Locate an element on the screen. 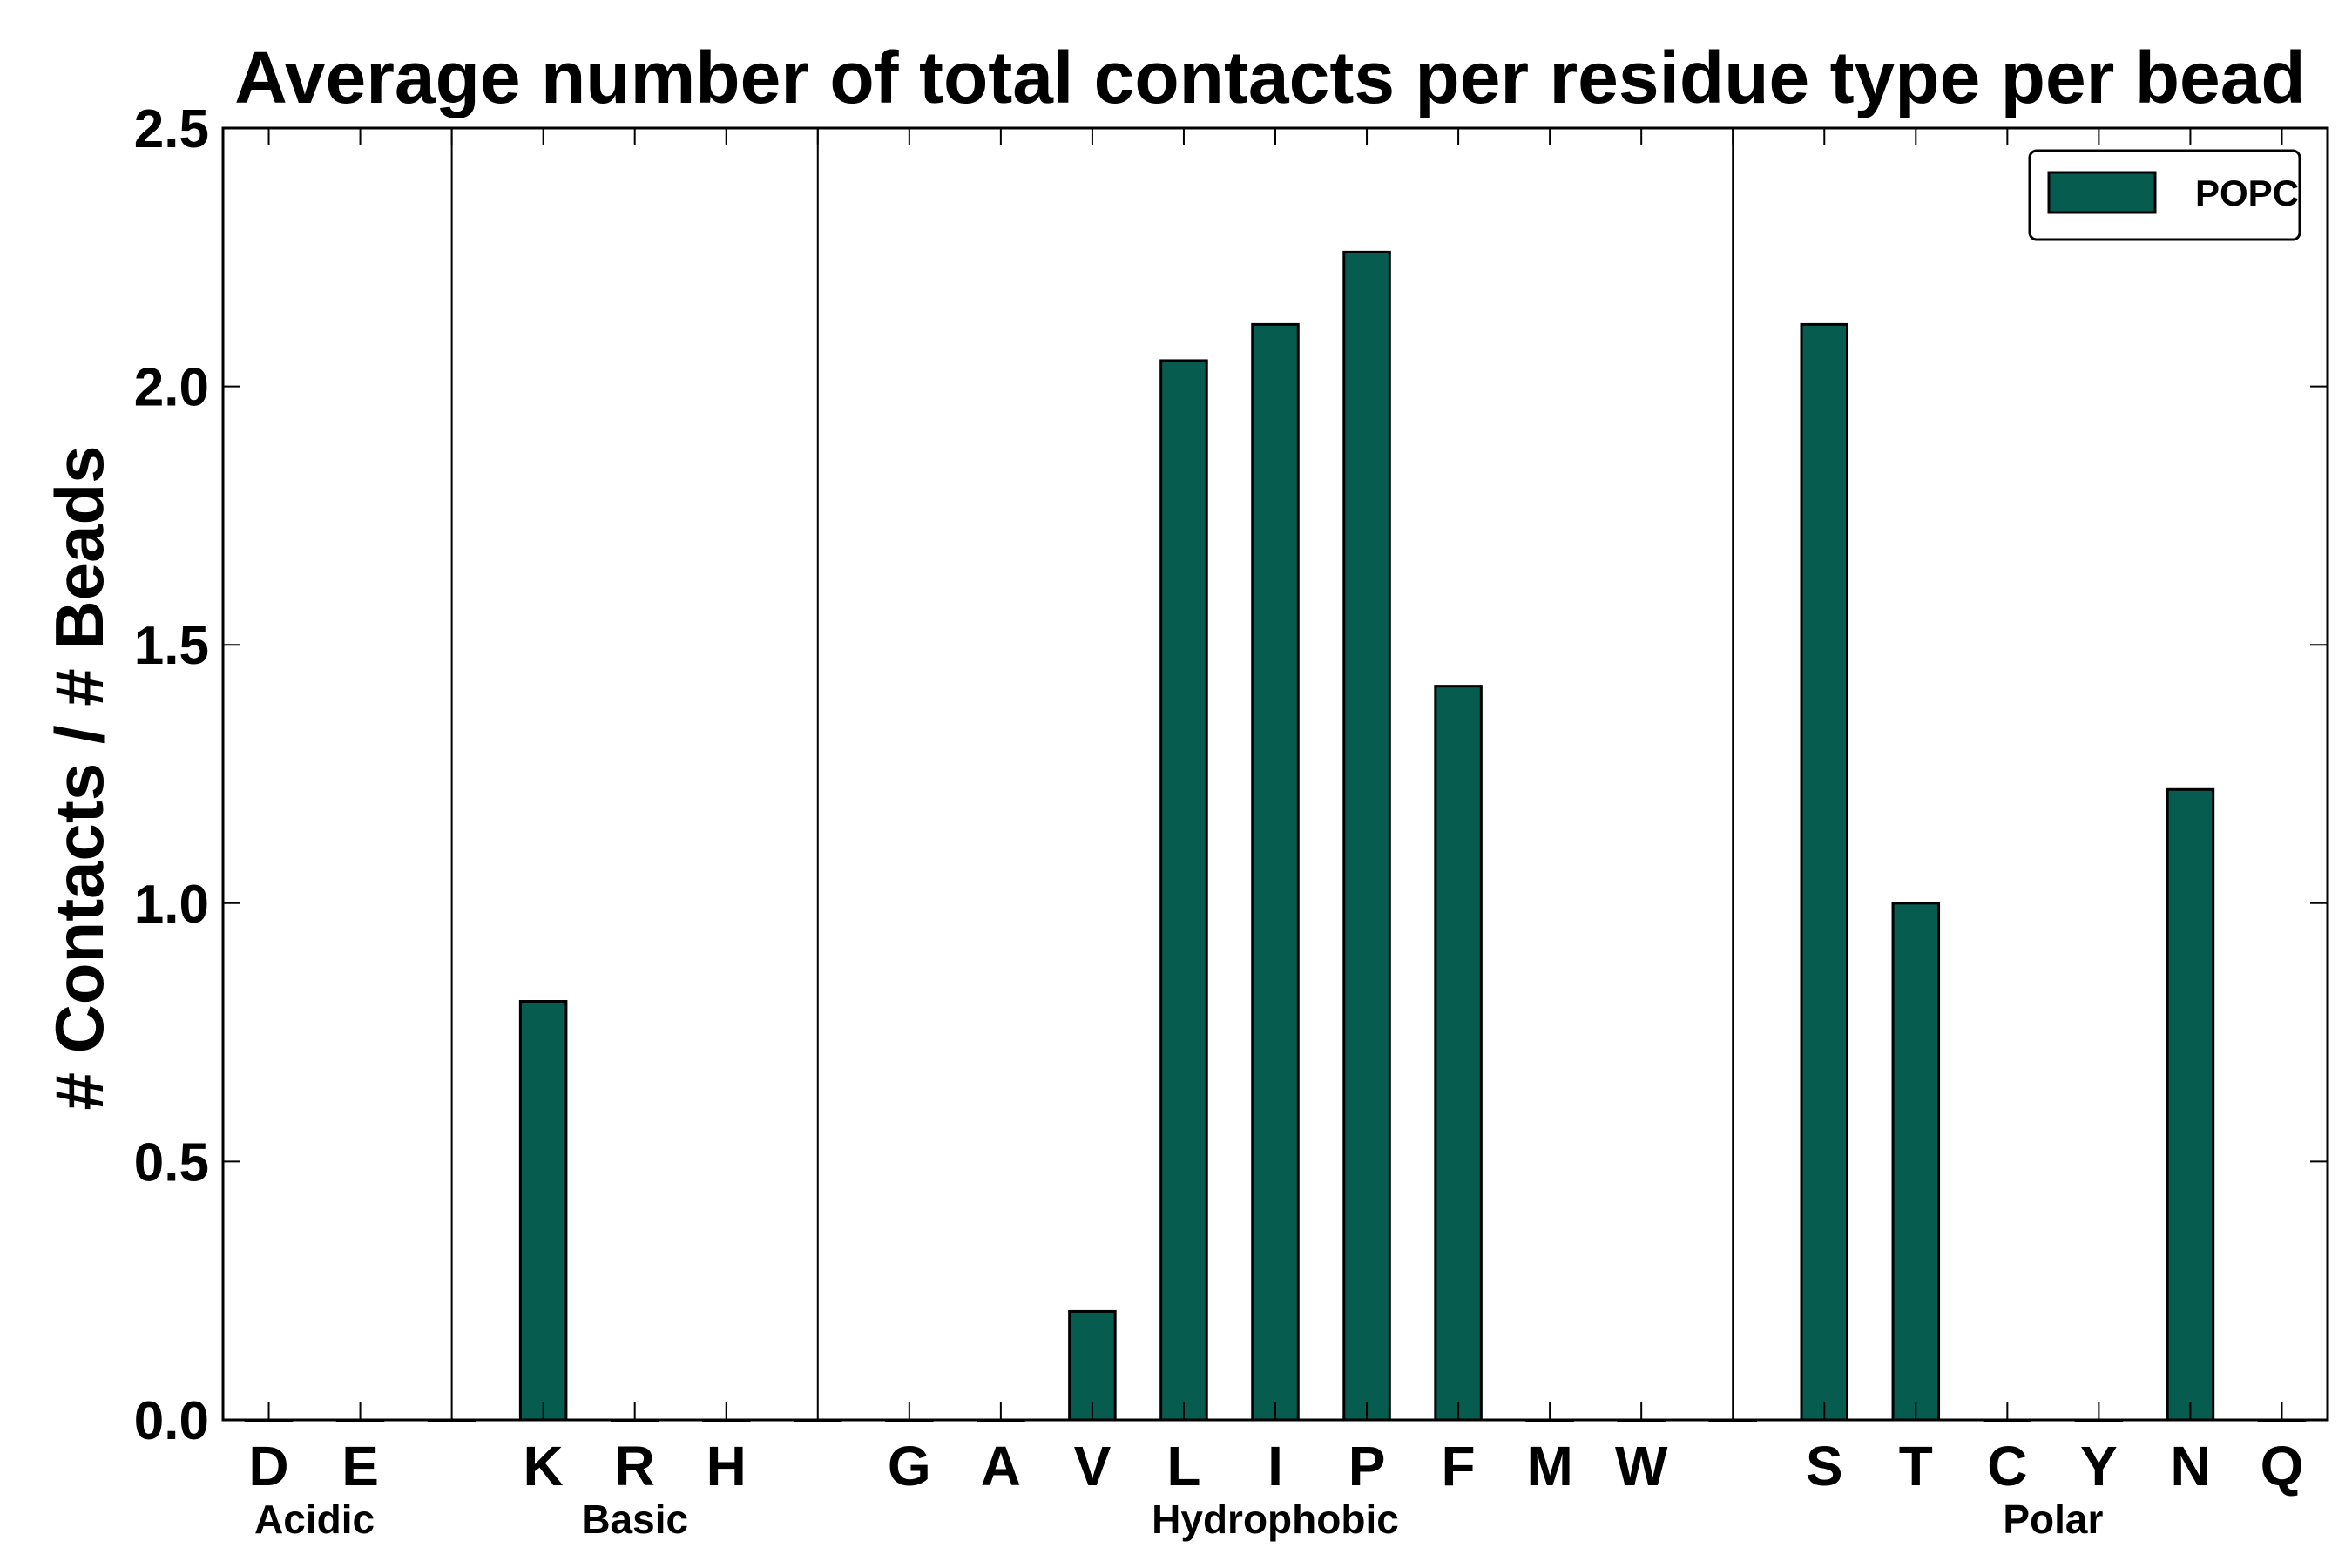 This screenshot has height=1568, width=2352. x-tick-label-I: I is located at coordinates (1275, 1466).